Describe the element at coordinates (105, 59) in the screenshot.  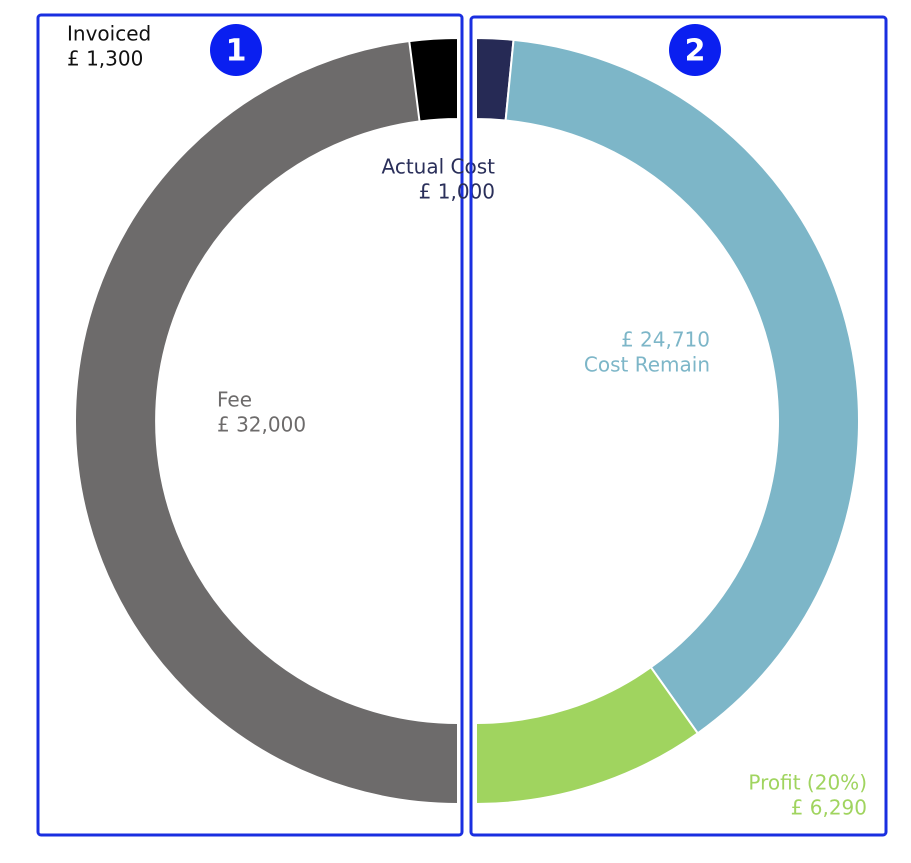
I see `segment-value: £ 1,300` at that location.